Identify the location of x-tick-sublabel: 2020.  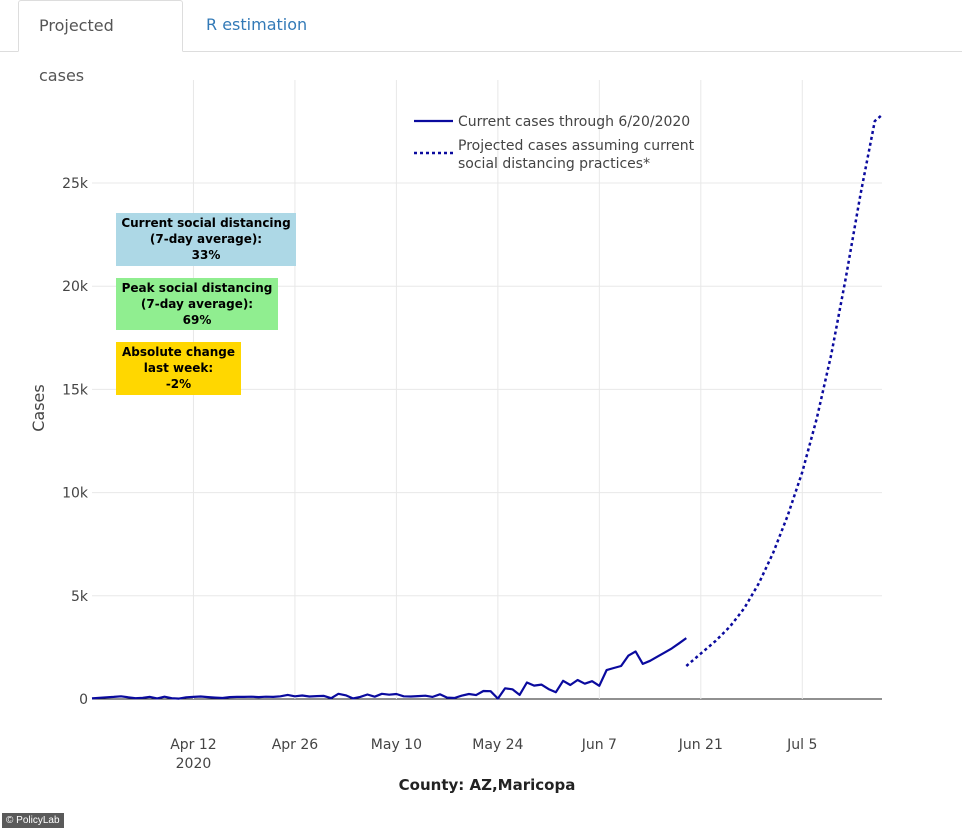
(194, 764).